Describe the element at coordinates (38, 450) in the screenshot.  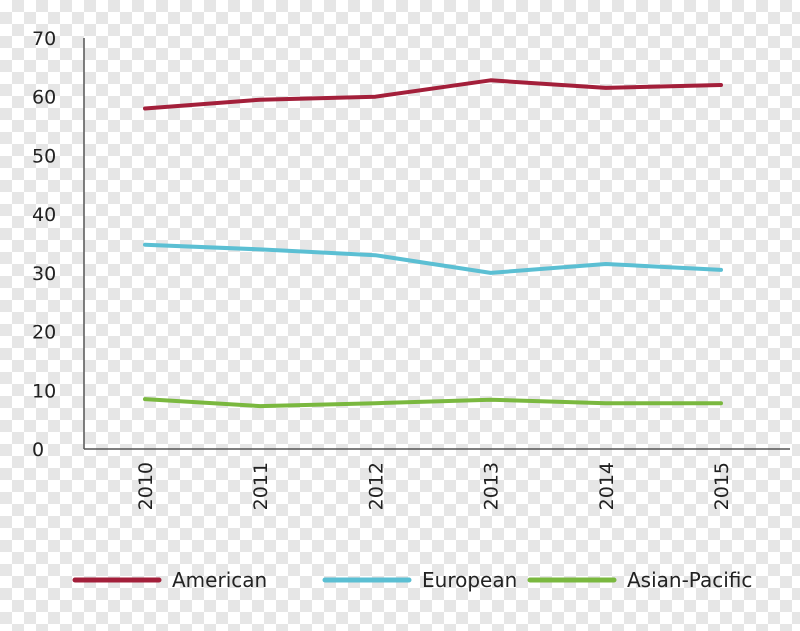
I see `y-tick-label: 0` at that location.